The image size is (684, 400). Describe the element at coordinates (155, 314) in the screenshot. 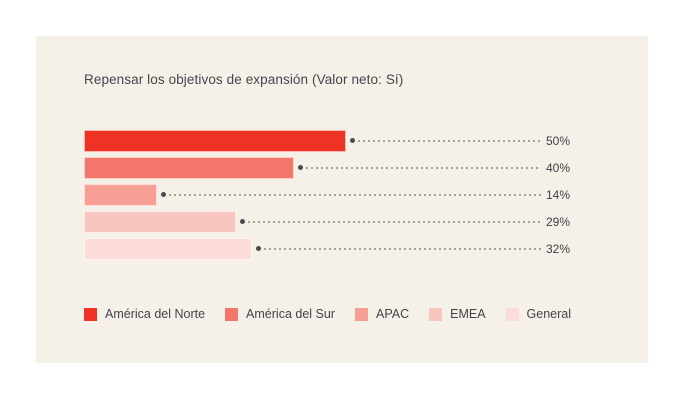

I see `legend-label: América del Norte` at that location.